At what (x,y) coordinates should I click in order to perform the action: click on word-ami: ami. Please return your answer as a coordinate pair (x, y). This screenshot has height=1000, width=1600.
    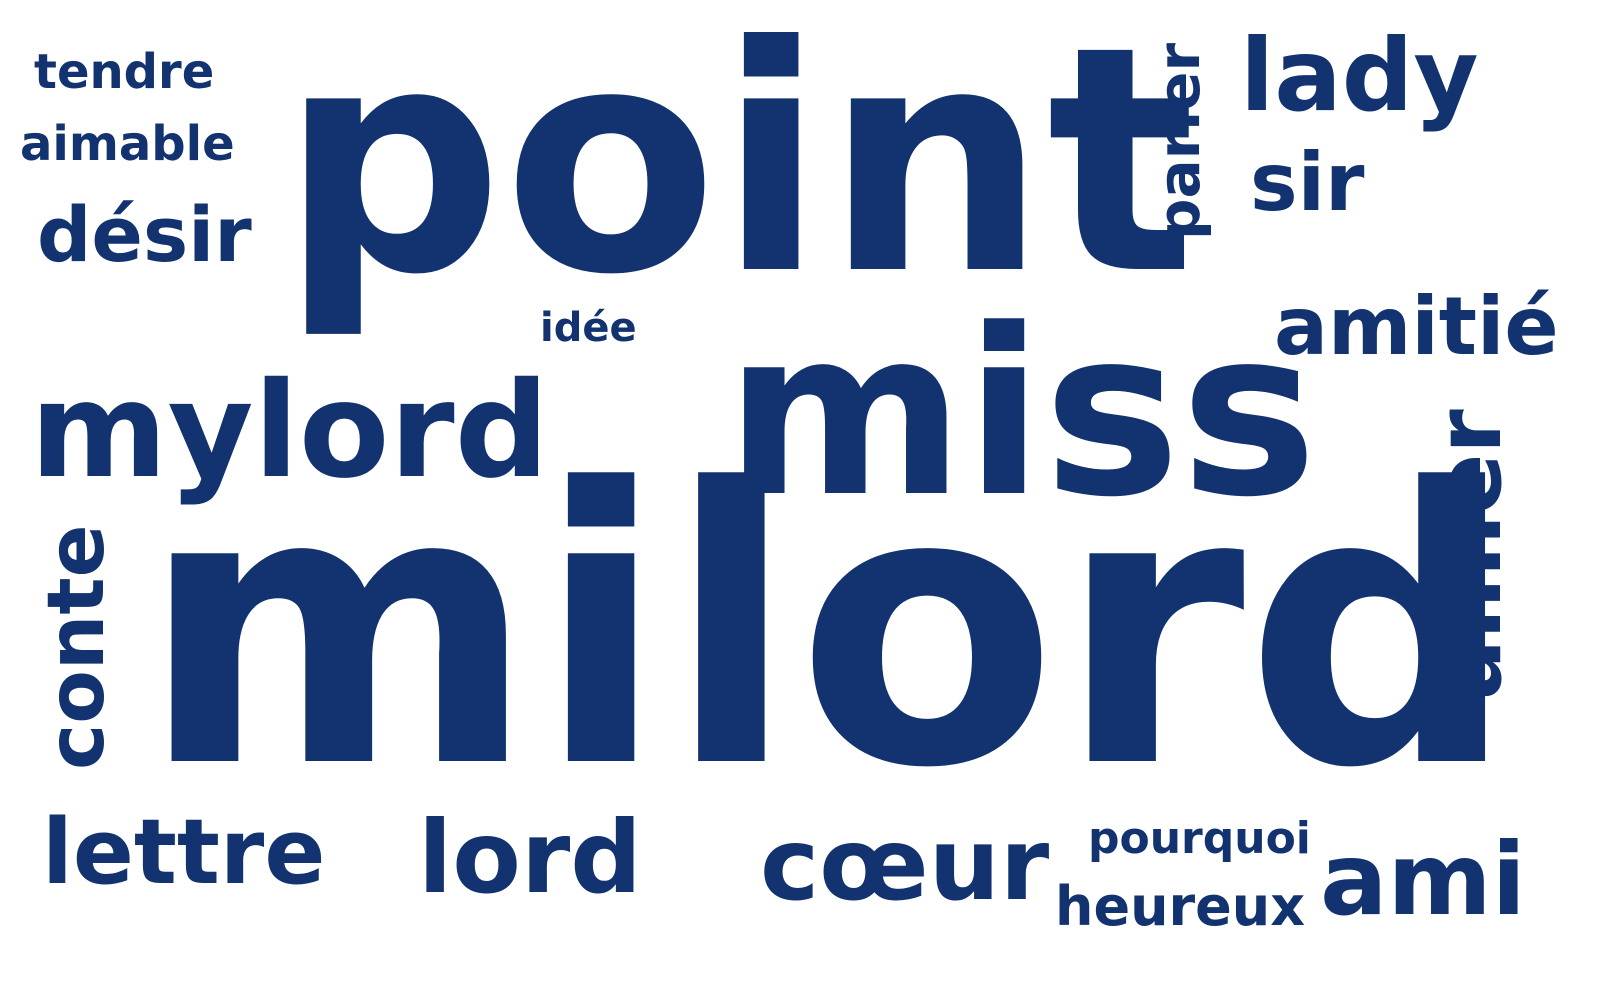
    Looking at the image, I should click on (1423, 879).